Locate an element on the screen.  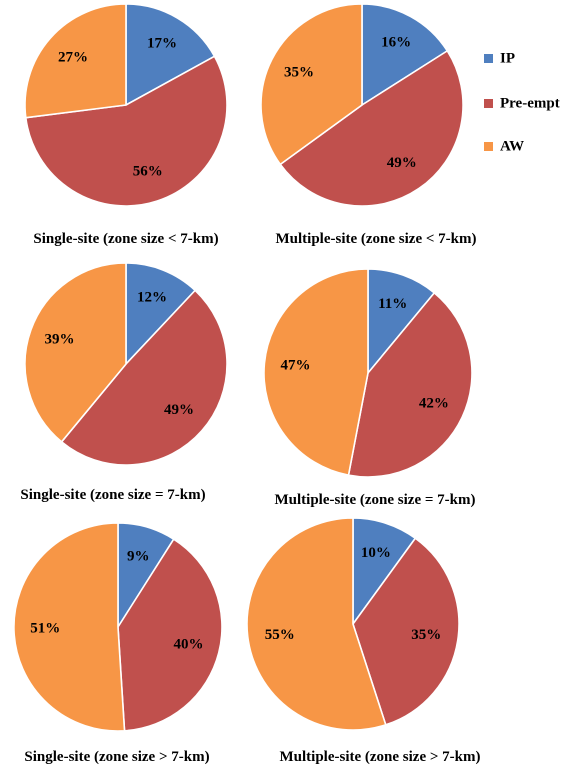
pie-5-label-aw: 51% is located at coordinates (45, 629).